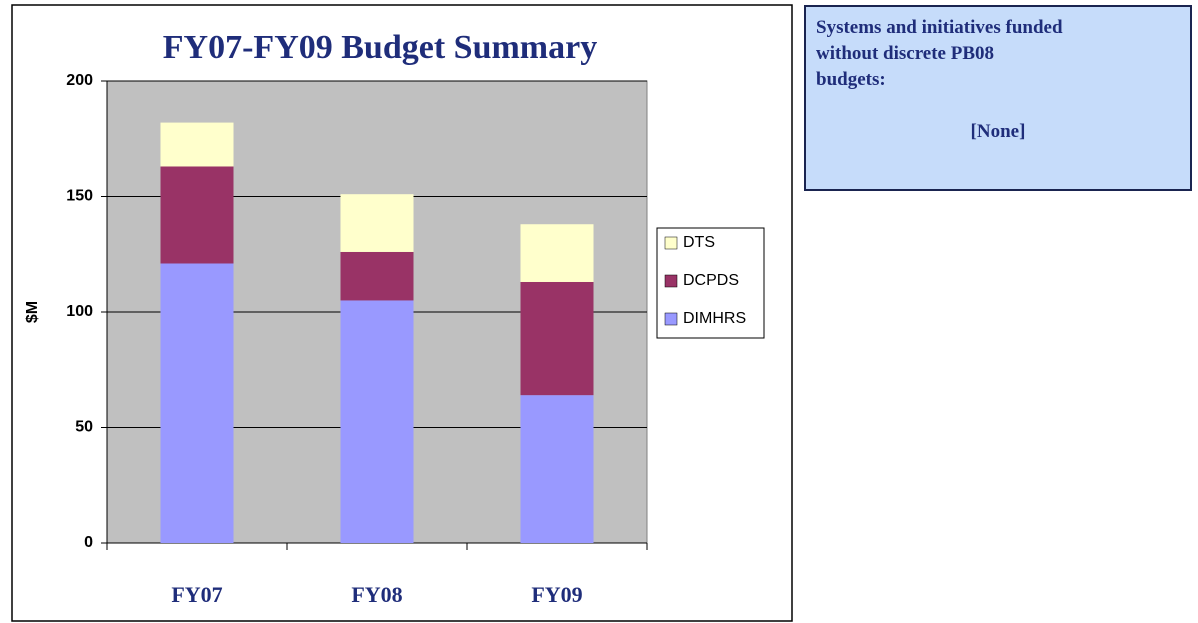  What do you see at coordinates (376, 594) in the screenshot?
I see `x-tick-label: FY08` at bounding box center [376, 594].